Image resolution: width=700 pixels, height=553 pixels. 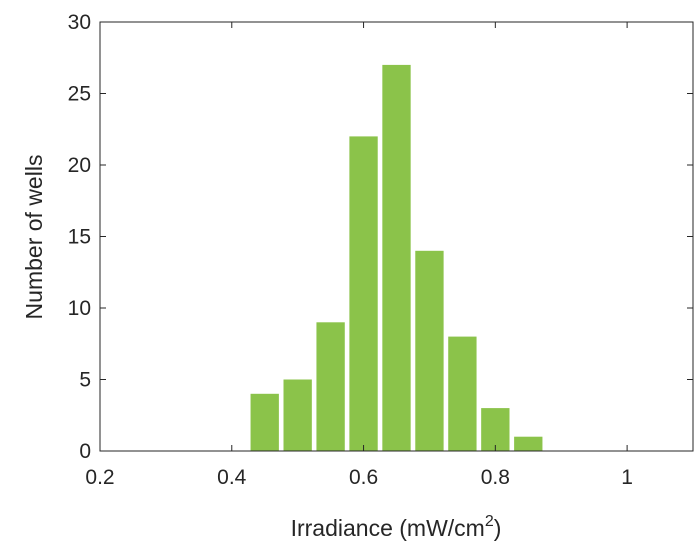 I want to click on x-axis-title-superscript: 2, so click(x=489, y=521).